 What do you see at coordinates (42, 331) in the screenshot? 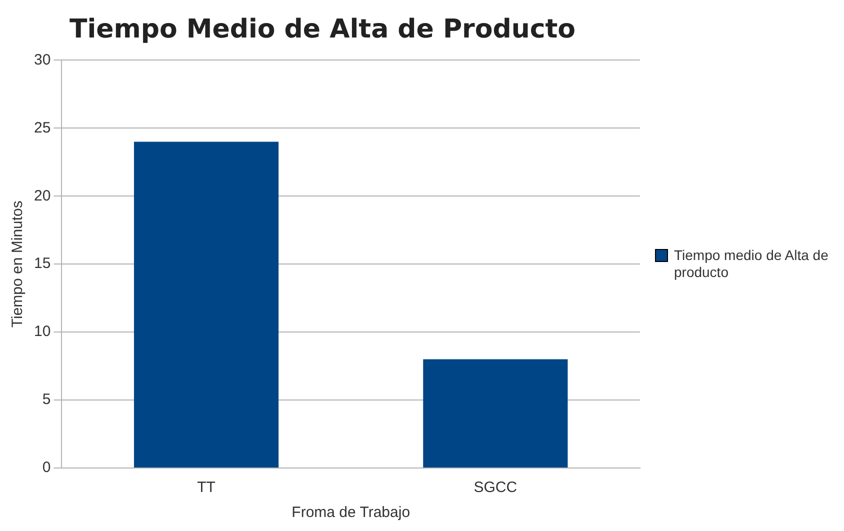
I see `y-tick-label: 10` at bounding box center [42, 331].